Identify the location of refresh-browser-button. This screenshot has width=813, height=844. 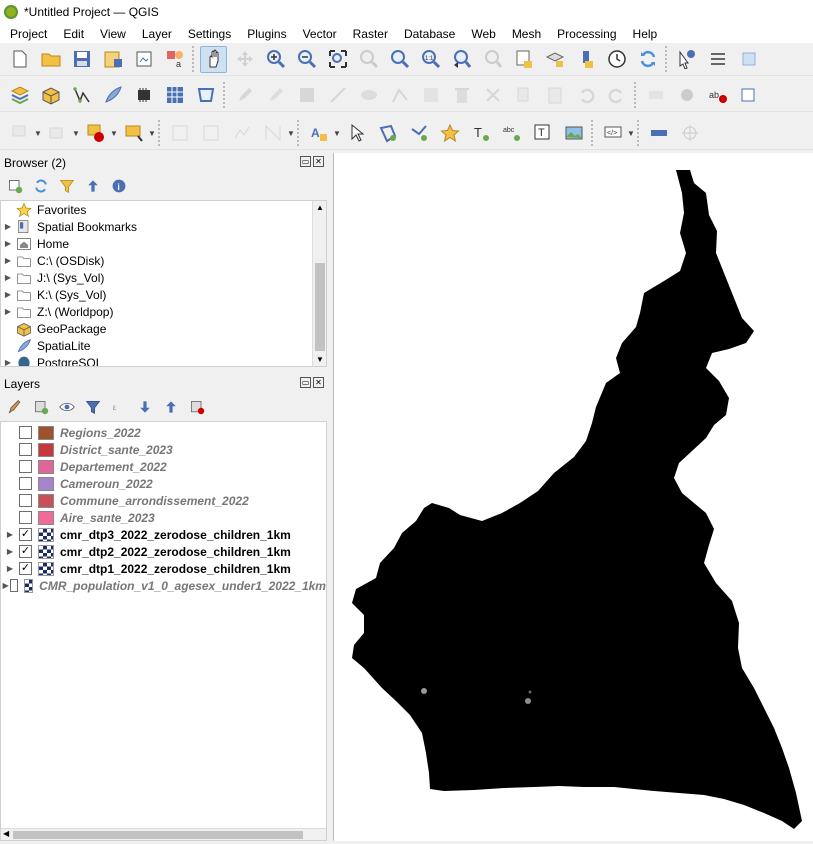
(41, 186).